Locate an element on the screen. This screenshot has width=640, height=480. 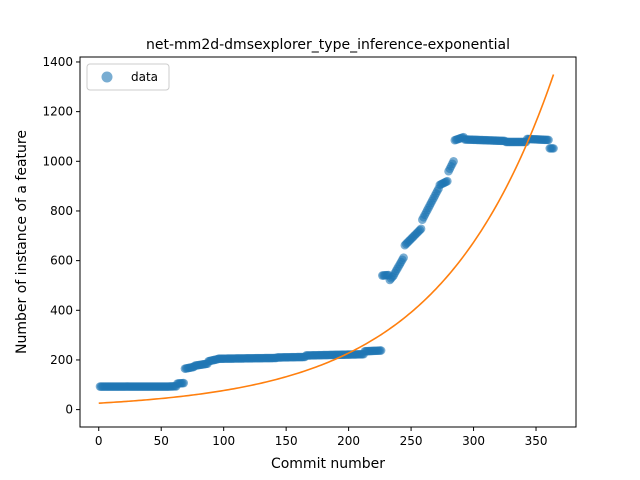
y-tick-label: 1400 is located at coordinates (57, 62).